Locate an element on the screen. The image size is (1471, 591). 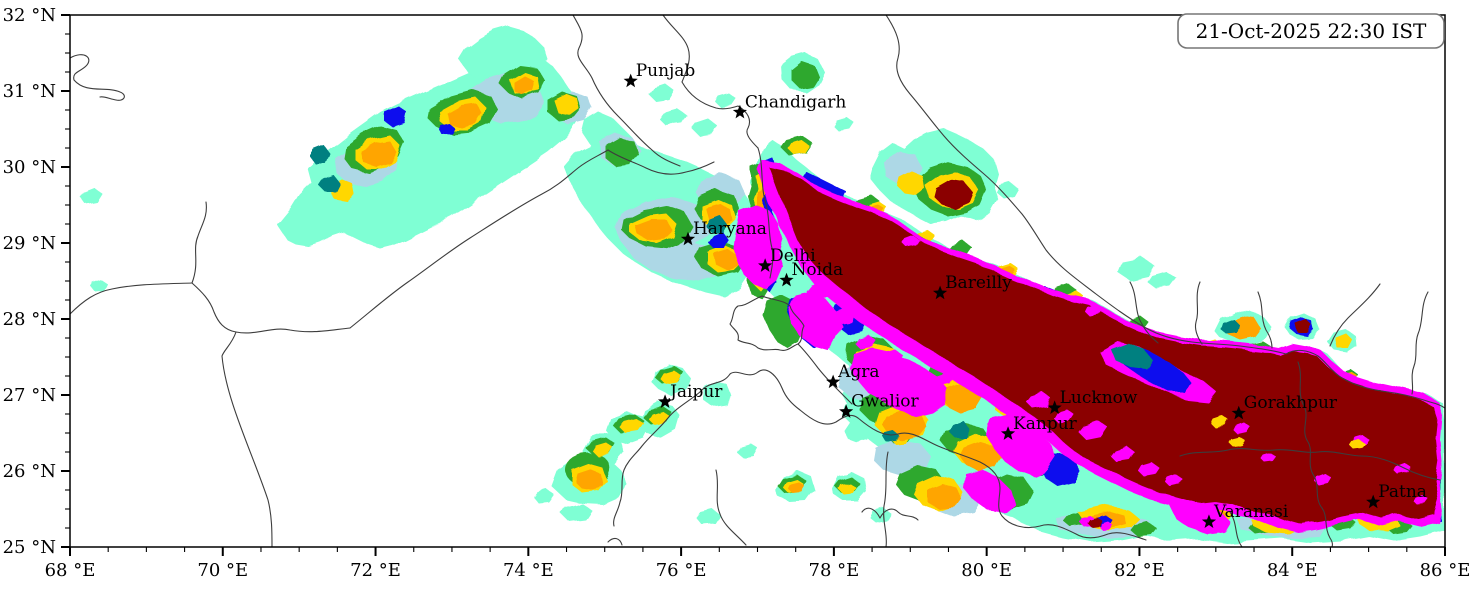
city-label-chandigarh: Chandigarh is located at coordinates (796, 102).